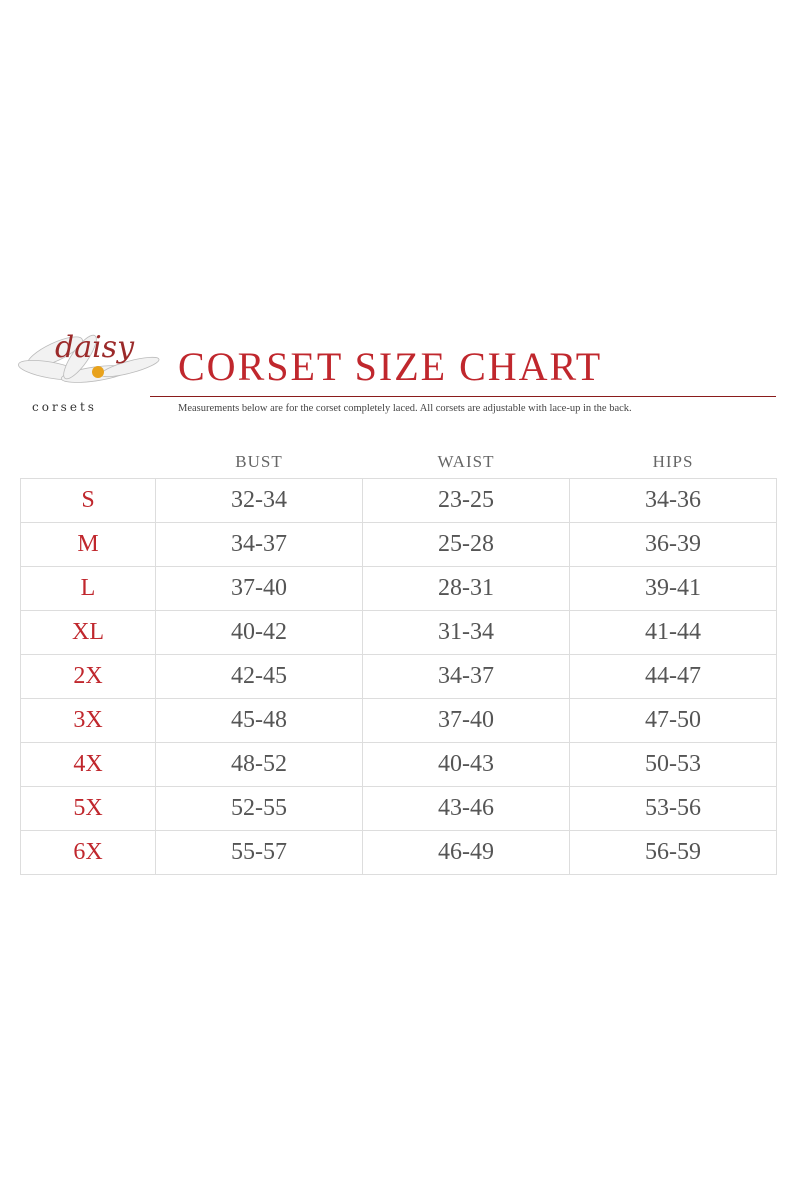 This screenshot has width=792, height=1188. What do you see at coordinates (466, 544) in the screenshot?
I see `measurement-cell: 25-28` at bounding box center [466, 544].